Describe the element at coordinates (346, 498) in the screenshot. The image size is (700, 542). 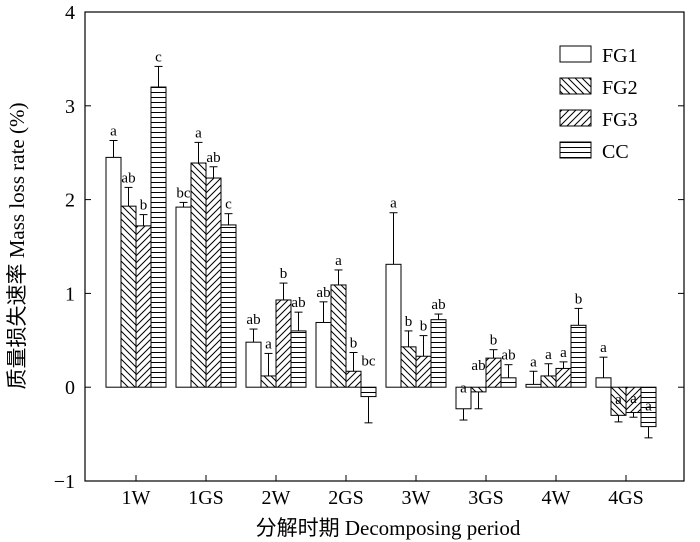
I see `x-tick-label: 2GS` at that location.